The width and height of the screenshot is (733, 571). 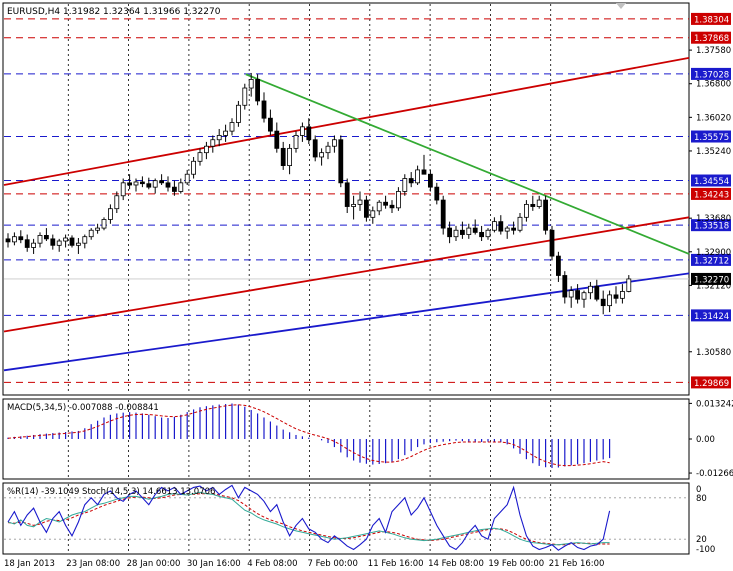 I want to click on macd-y-tick-label: 0.00, so click(x=705, y=440).